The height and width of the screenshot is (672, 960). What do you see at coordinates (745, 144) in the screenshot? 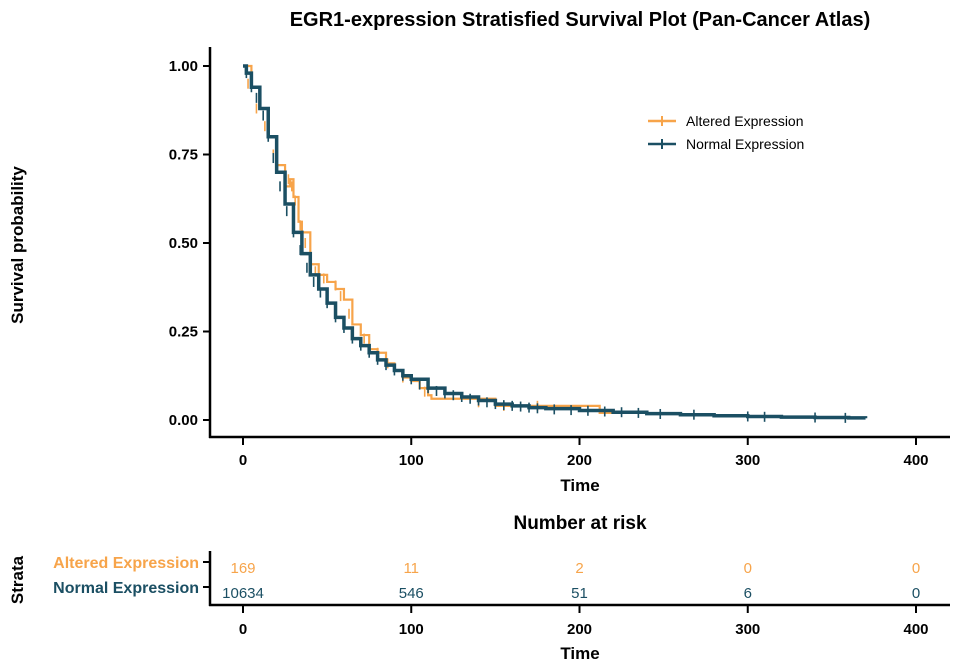
I see `legend-label: Normal Expression` at bounding box center [745, 144].